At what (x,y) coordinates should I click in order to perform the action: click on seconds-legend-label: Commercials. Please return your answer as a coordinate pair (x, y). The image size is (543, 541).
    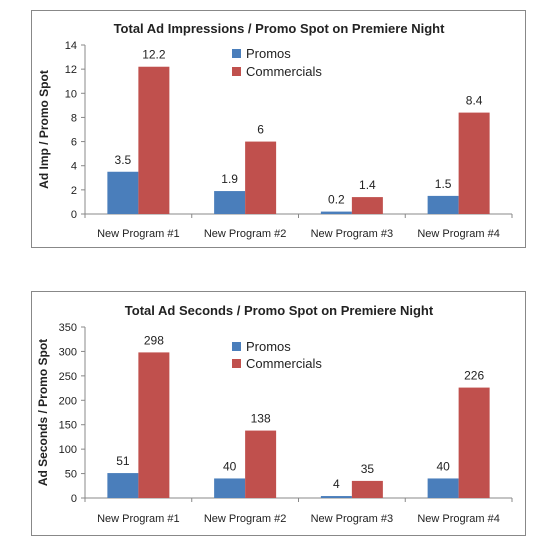
    Looking at the image, I should click on (284, 363).